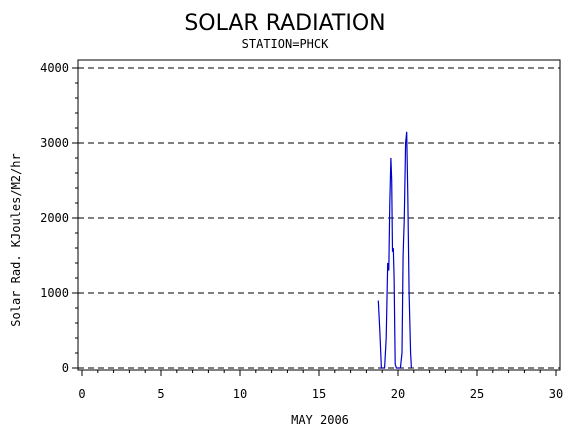  I want to click on y-tick-label: 1000, so click(54, 293).